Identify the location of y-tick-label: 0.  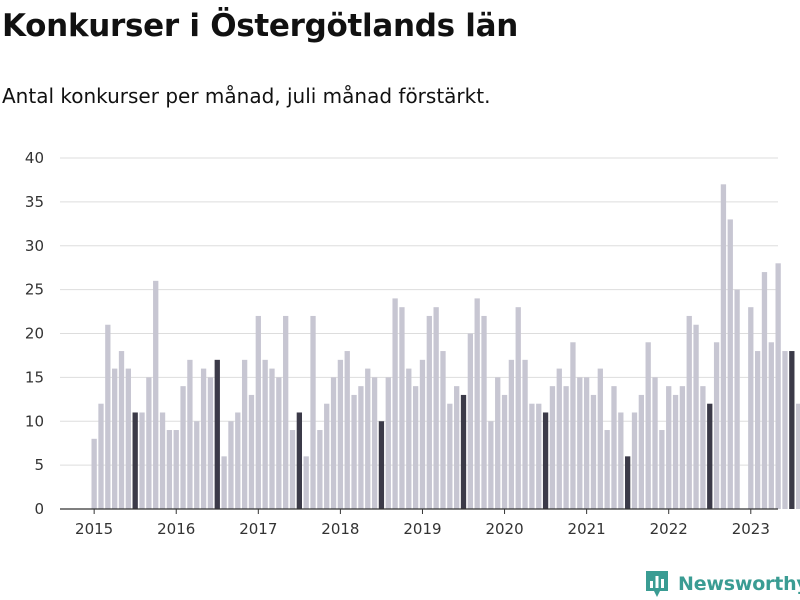
(39, 509).